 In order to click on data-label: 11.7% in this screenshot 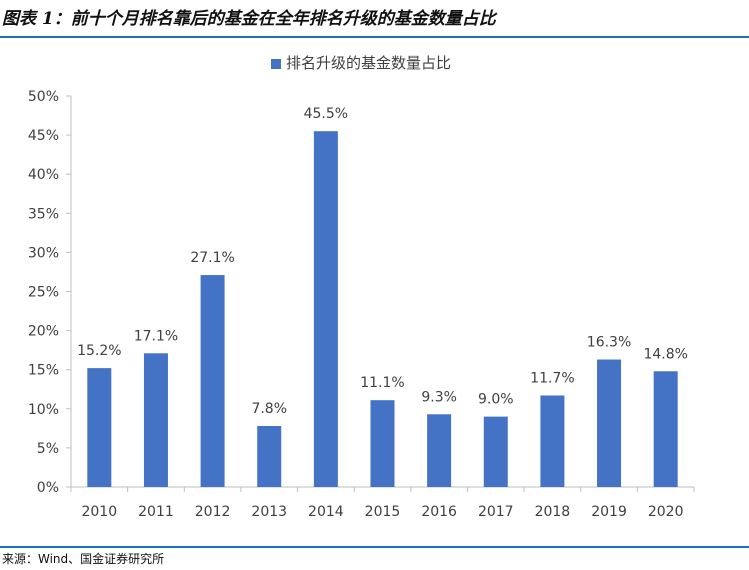, I will do `click(552, 379)`.